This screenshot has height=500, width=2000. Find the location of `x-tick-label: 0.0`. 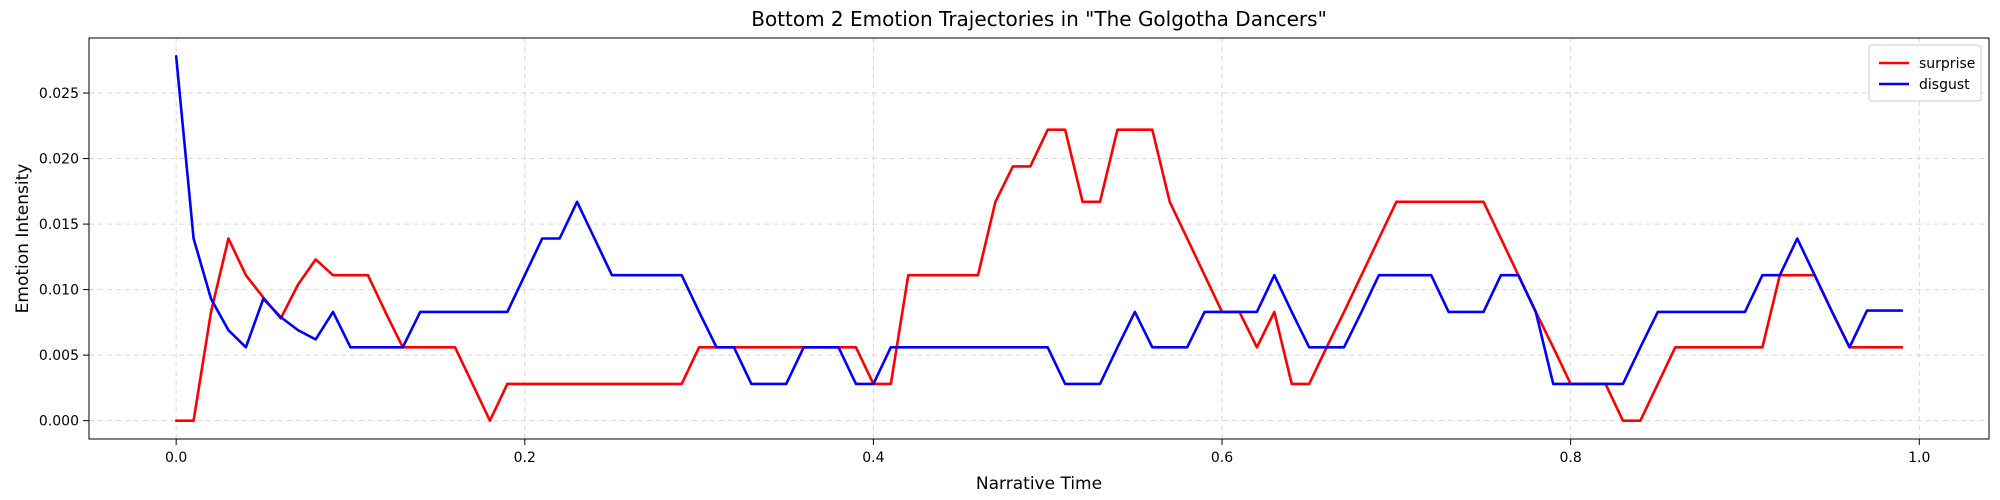

x-tick-label: 0.0 is located at coordinates (176, 458).